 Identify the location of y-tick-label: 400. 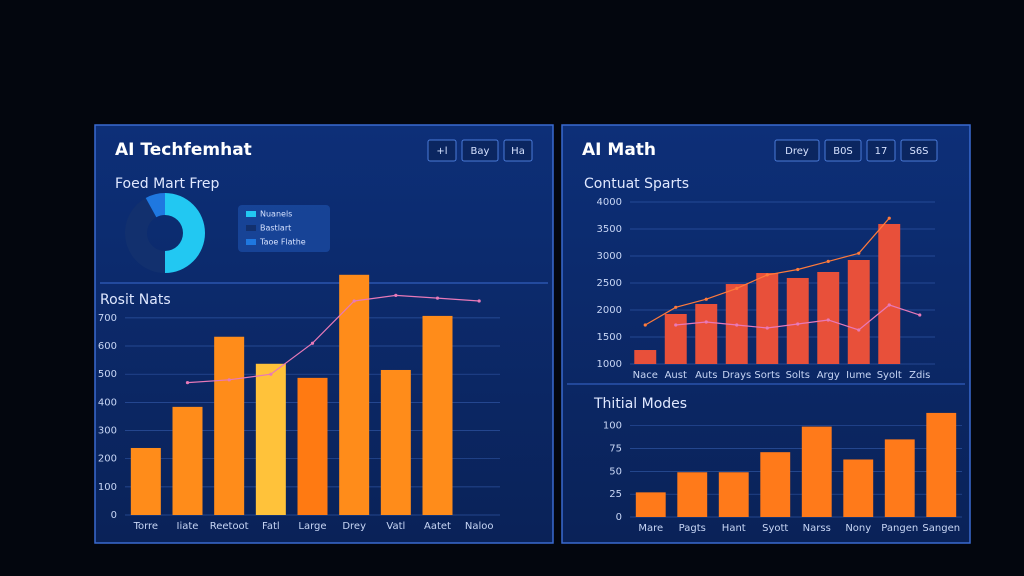
(107, 402).